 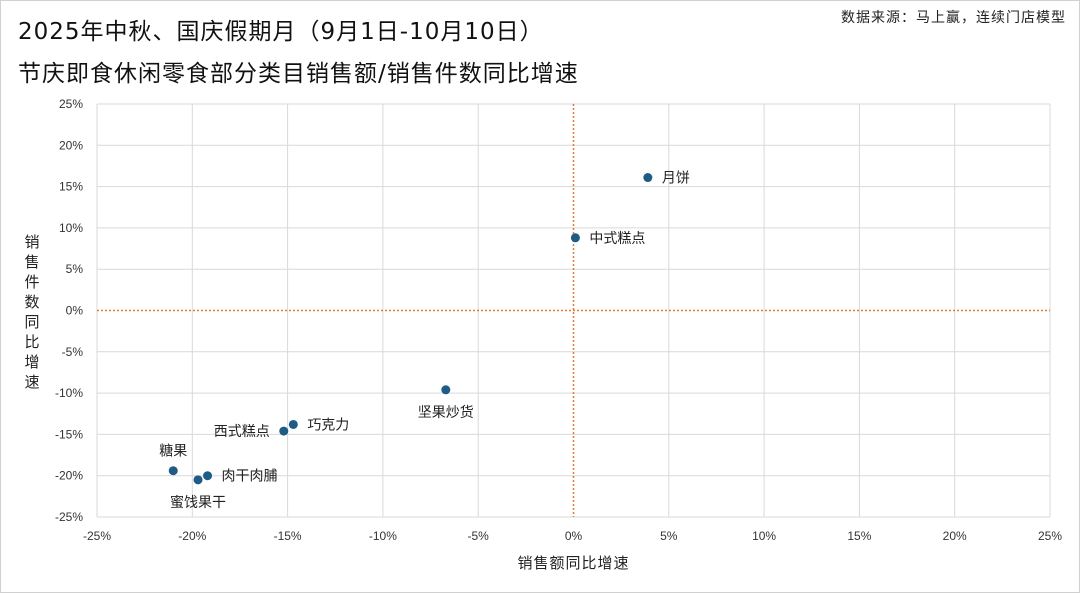 I want to click on y-tick-label: -25%, so click(x=69, y=517).